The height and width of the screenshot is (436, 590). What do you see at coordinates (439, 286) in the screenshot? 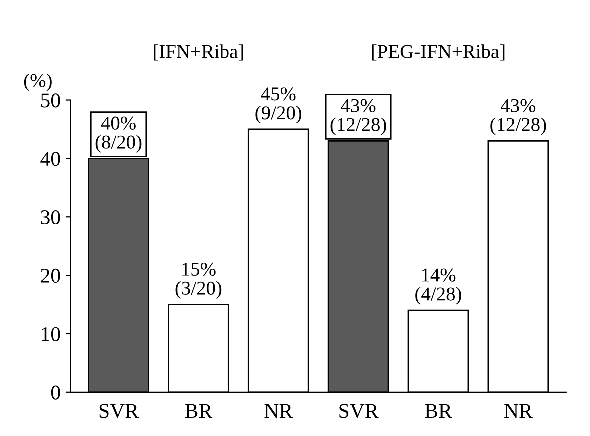
I see `data-label: 14% (4/28)` at bounding box center [439, 286].